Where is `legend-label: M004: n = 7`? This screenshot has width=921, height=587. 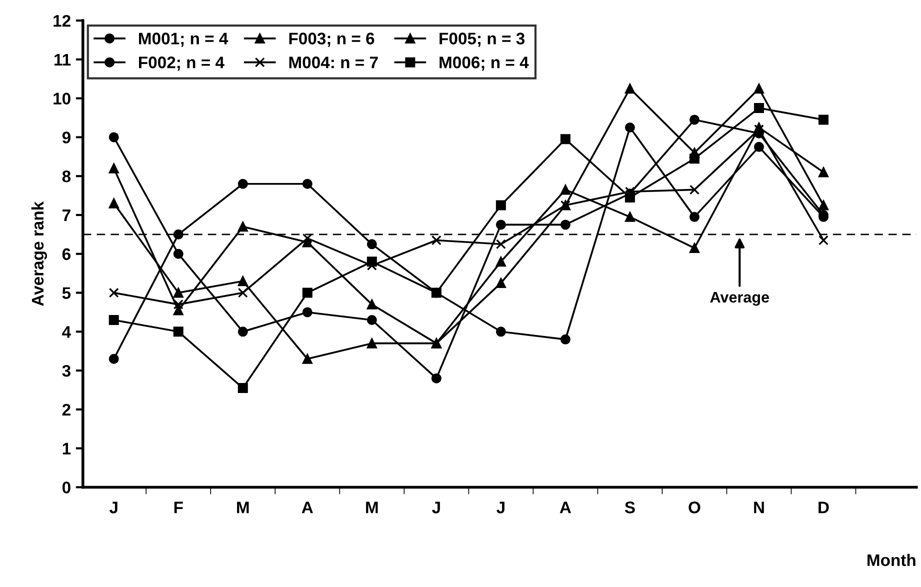
legend-label: M004: n = 7 is located at coordinates (333, 62).